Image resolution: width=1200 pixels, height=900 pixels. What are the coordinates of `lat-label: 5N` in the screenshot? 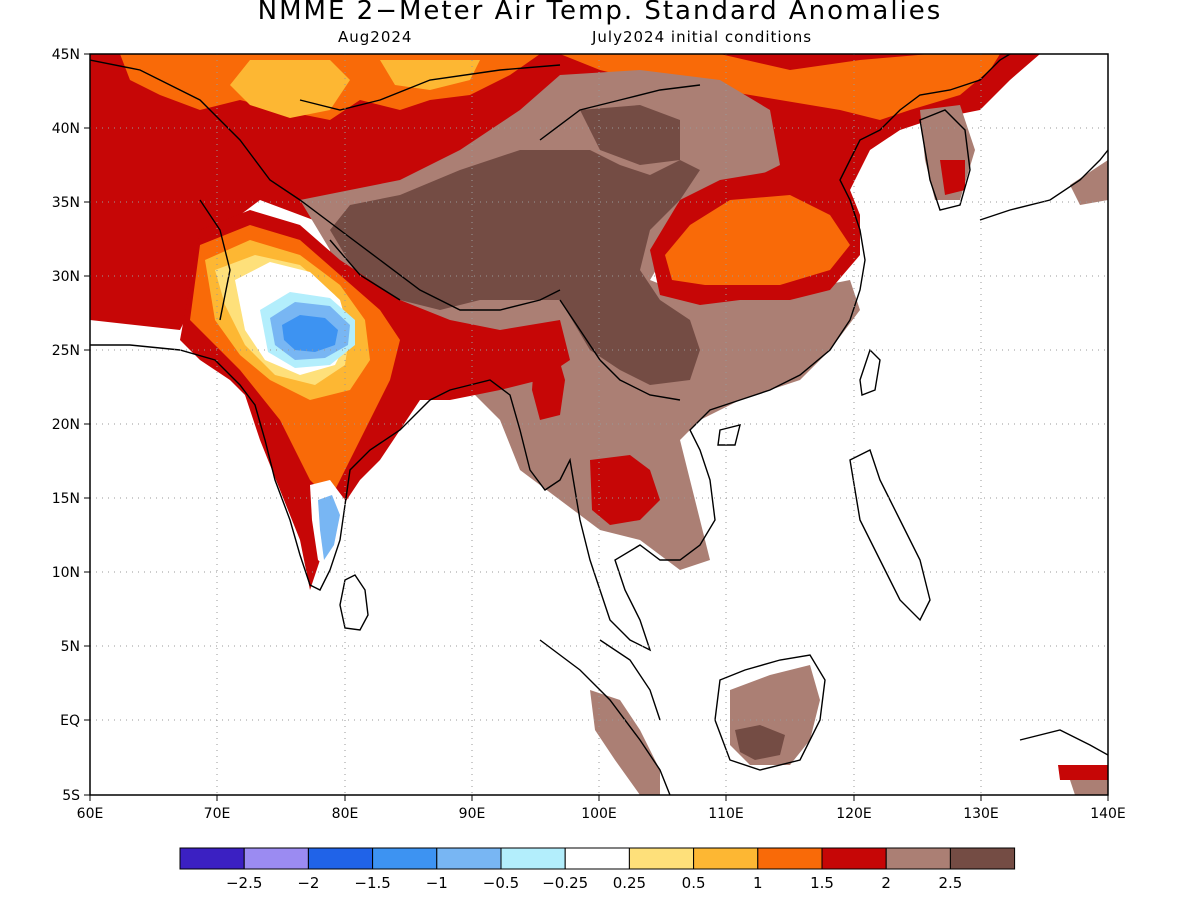 It's located at (70, 647).